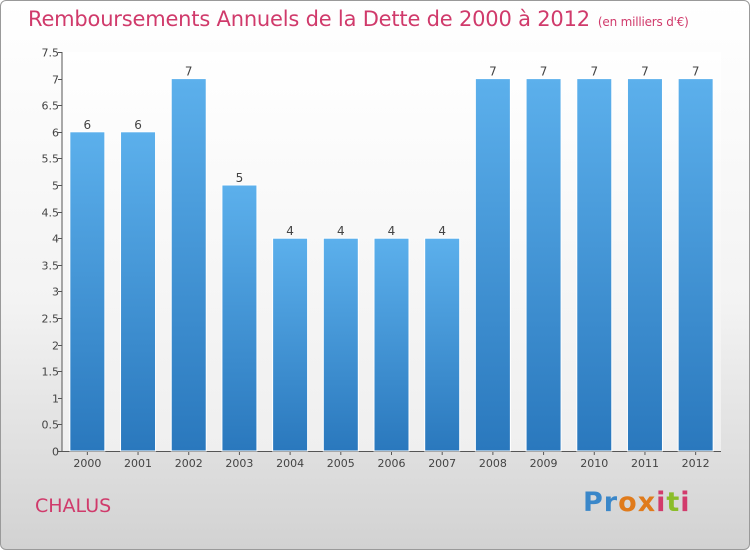 The width and height of the screenshot is (750, 550). What do you see at coordinates (594, 463) in the screenshot?
I see `x-tick-label: 2010` at bounding box center [594, 463].